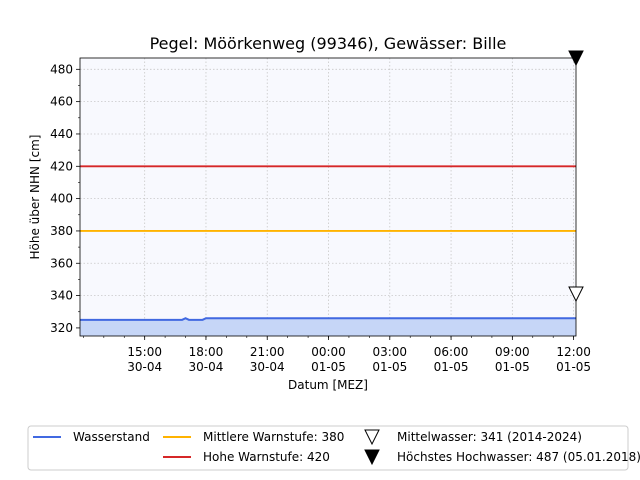 The image size is (640, 480). What do you see at coordinates (451, 352) in the screenshot?
I see `x-tick-label-time: 06:00` at bounding box center [451, 352].